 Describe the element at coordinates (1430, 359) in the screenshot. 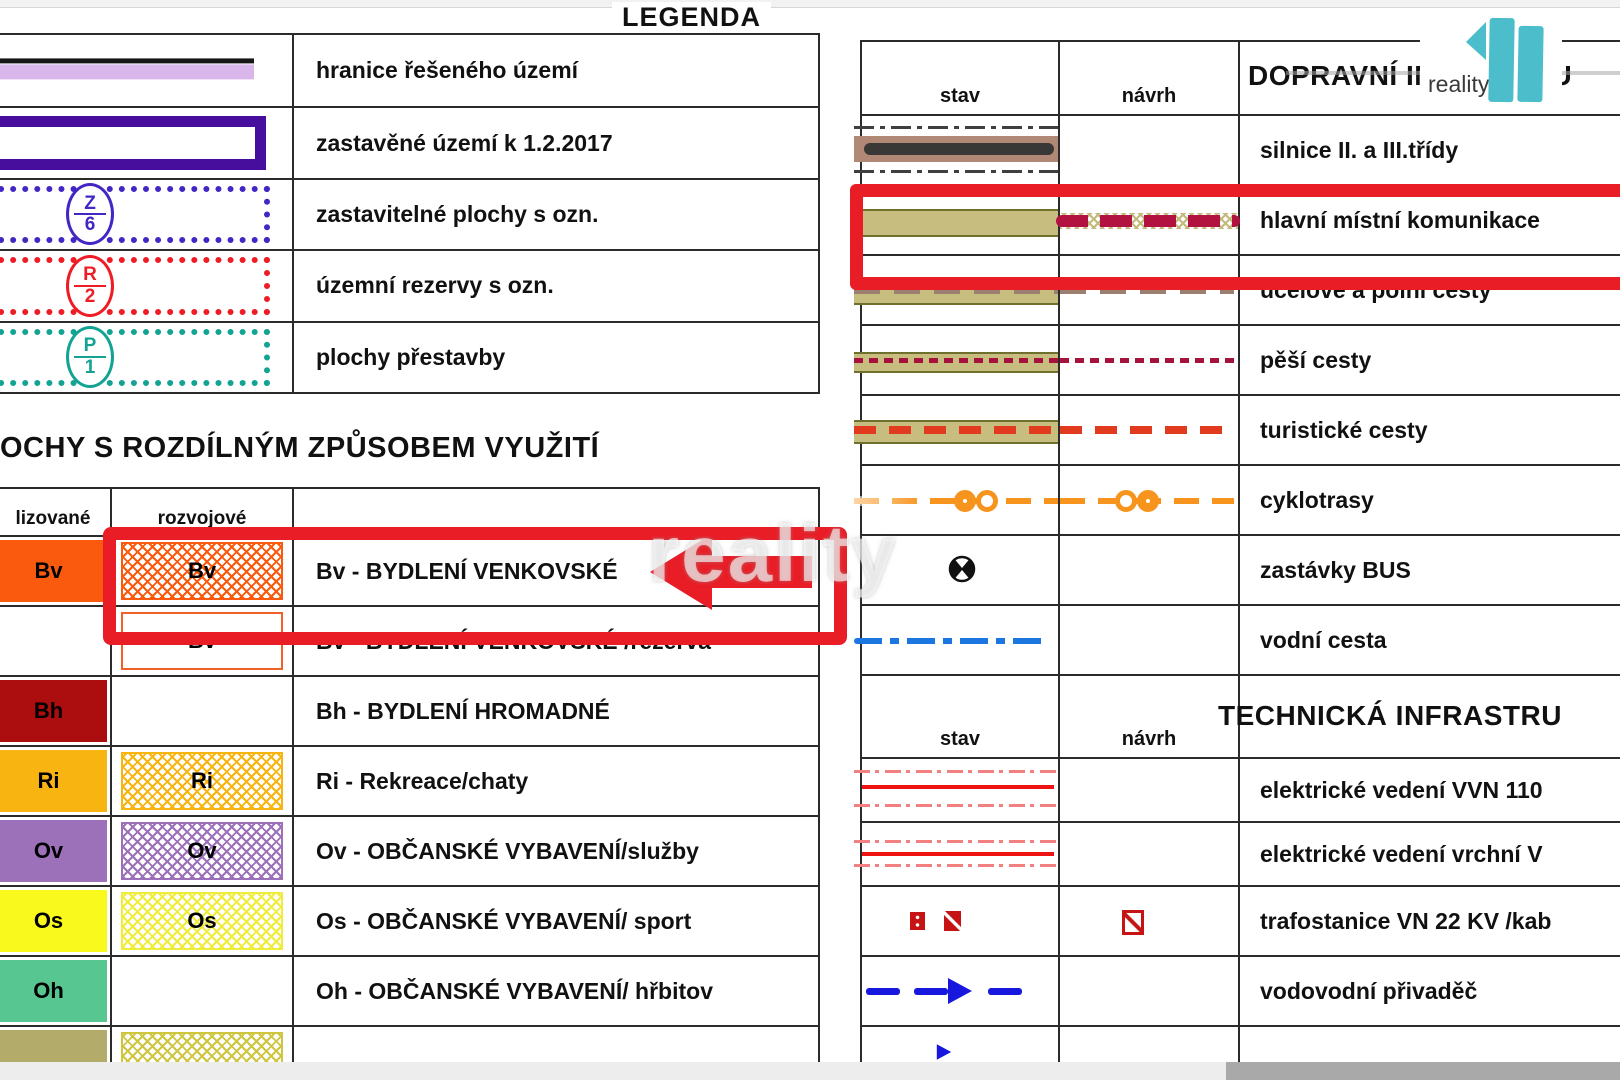

I see `infra-label: pěší cesty` at that location.